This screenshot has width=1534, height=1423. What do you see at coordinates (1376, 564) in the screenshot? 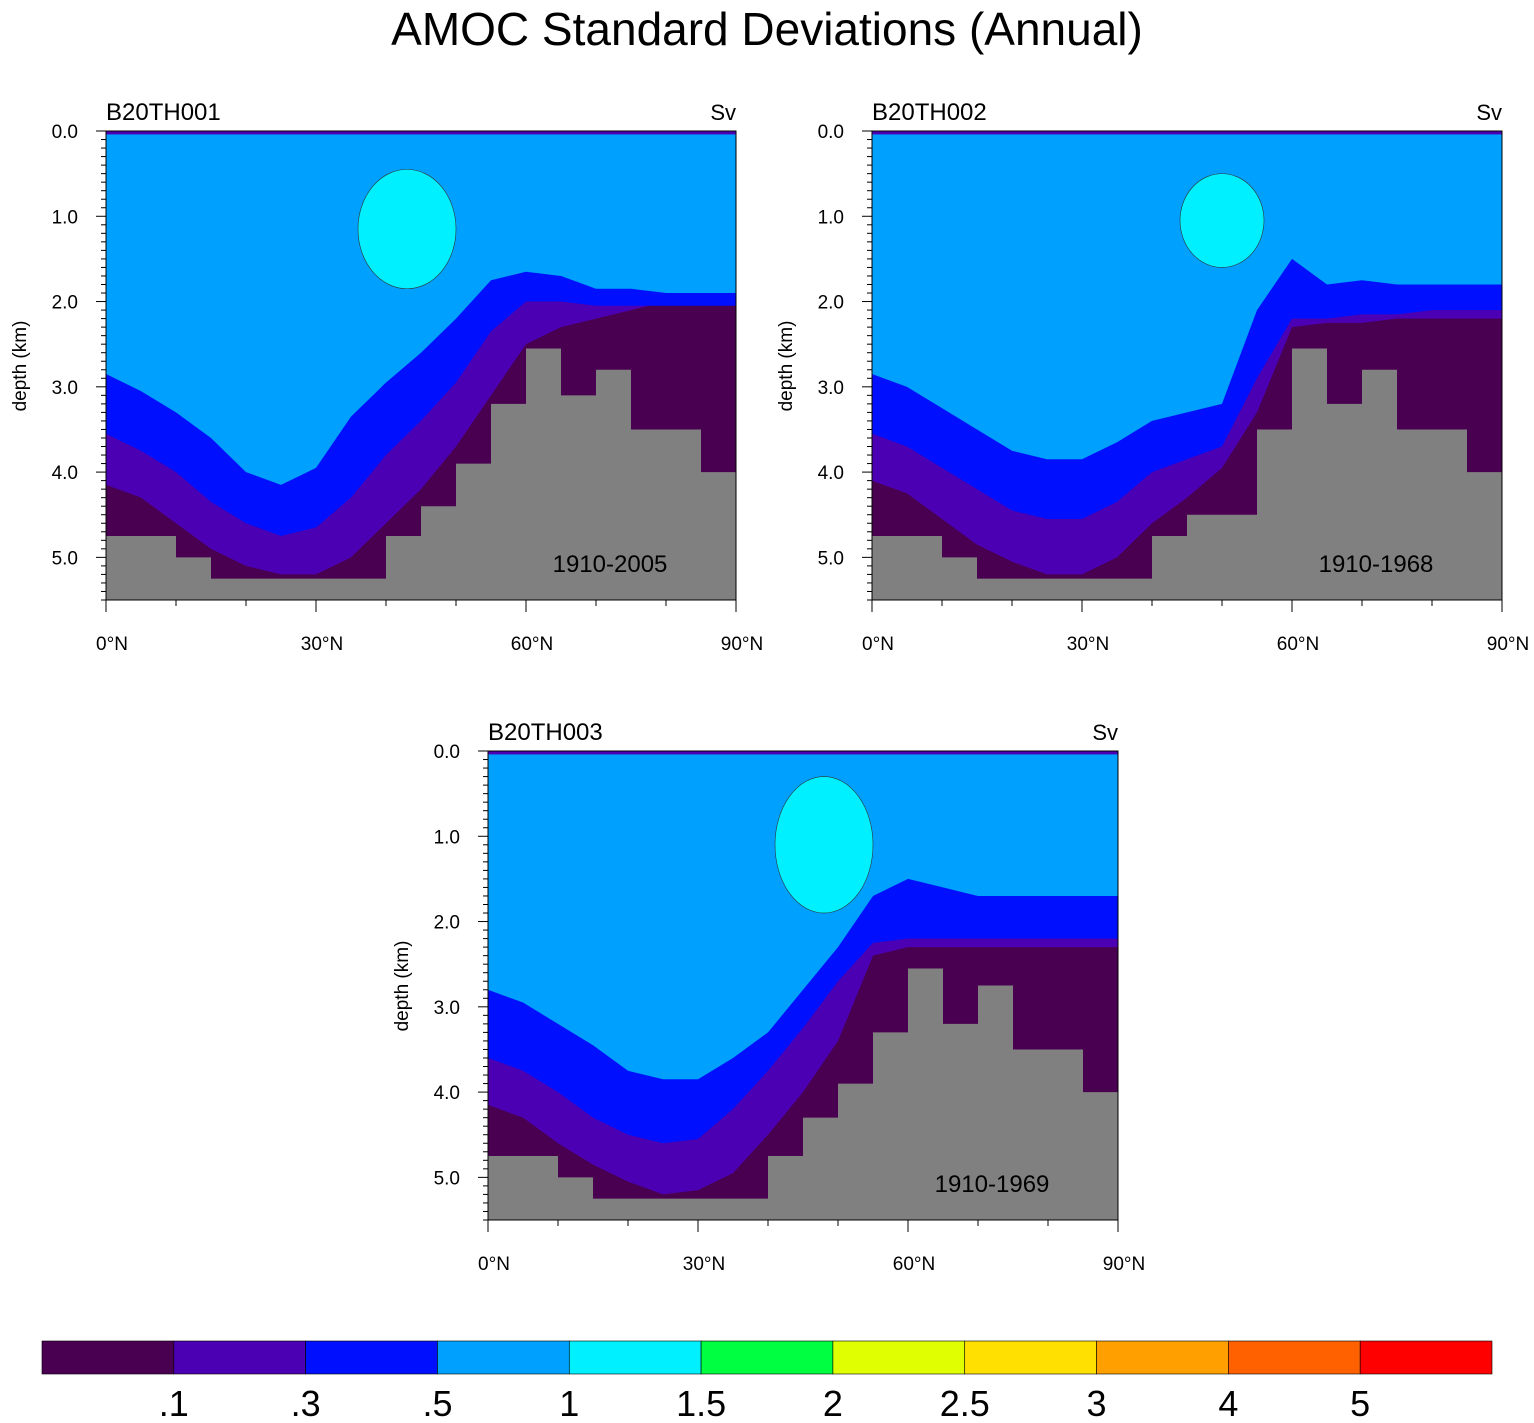
I see `period-label: 1910-1968` at bounding box center [1376, 564].